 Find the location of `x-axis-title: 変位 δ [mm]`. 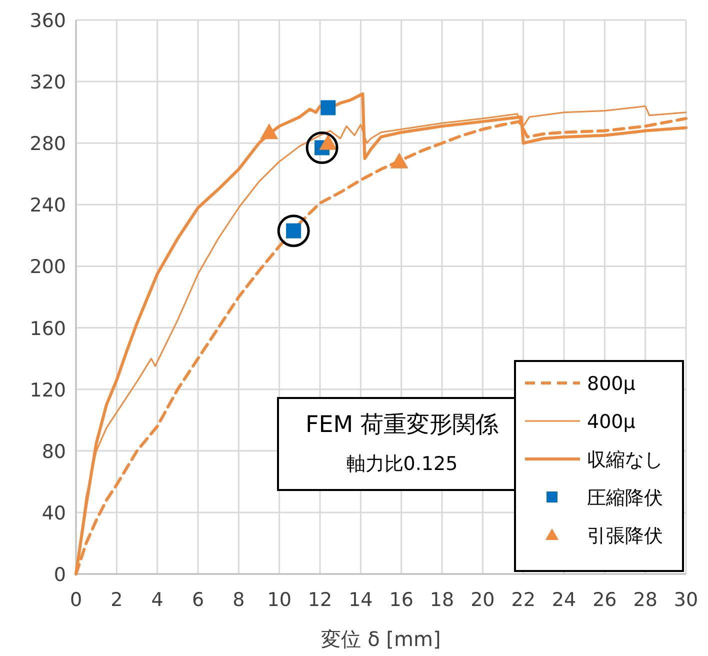

x-axis-title: 変位 δ [mm] is located at coordinates (381, 639).